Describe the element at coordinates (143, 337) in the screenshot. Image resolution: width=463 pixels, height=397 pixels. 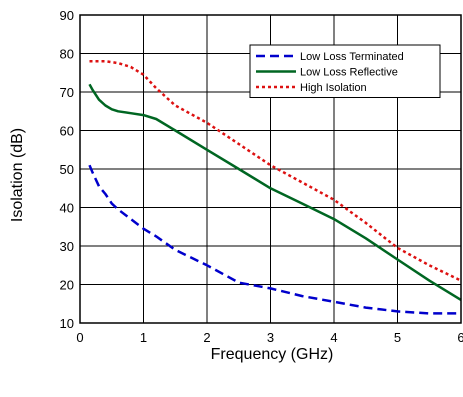
I see `x-tick-label: 1` at that location.